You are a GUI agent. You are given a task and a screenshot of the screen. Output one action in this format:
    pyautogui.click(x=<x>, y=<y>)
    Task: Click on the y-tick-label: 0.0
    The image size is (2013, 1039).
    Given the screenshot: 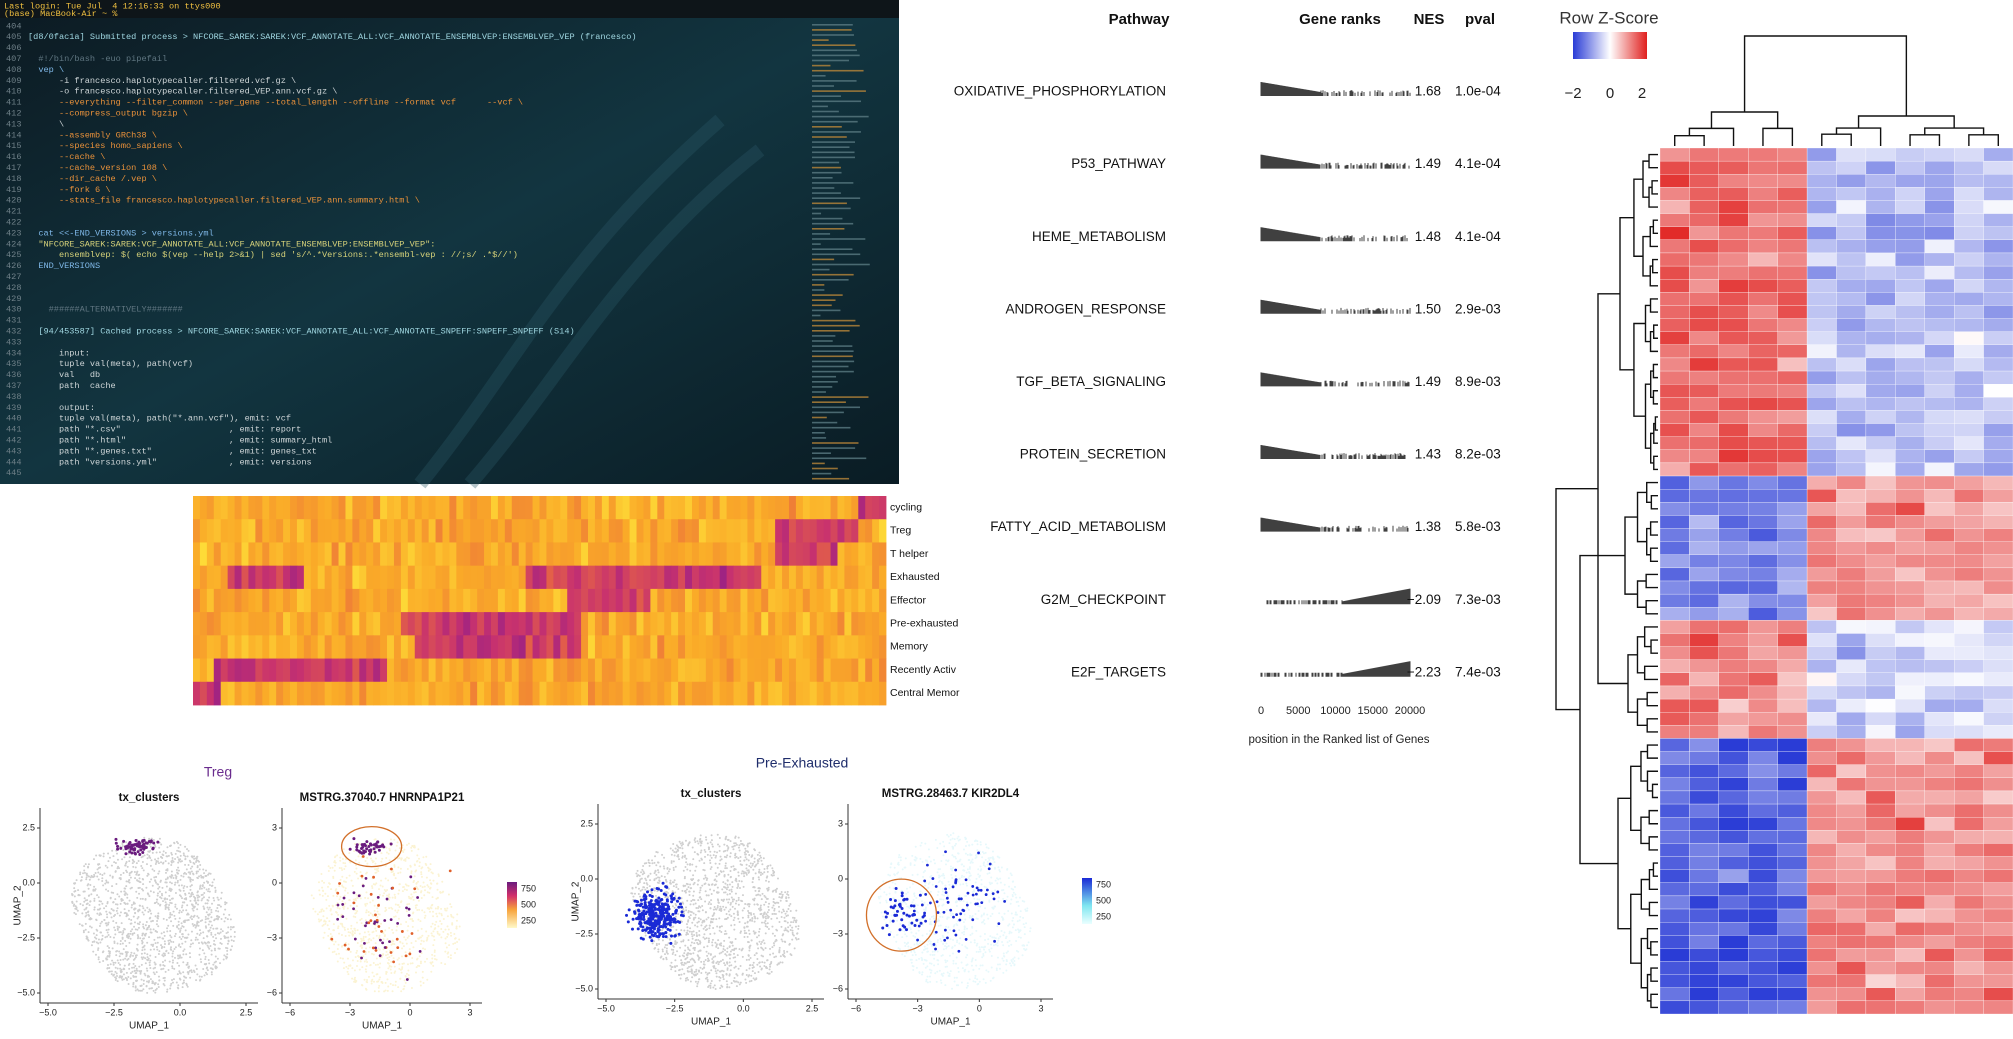 What is the action you would take?
    pyautogui.click(x=28, y=882)
    